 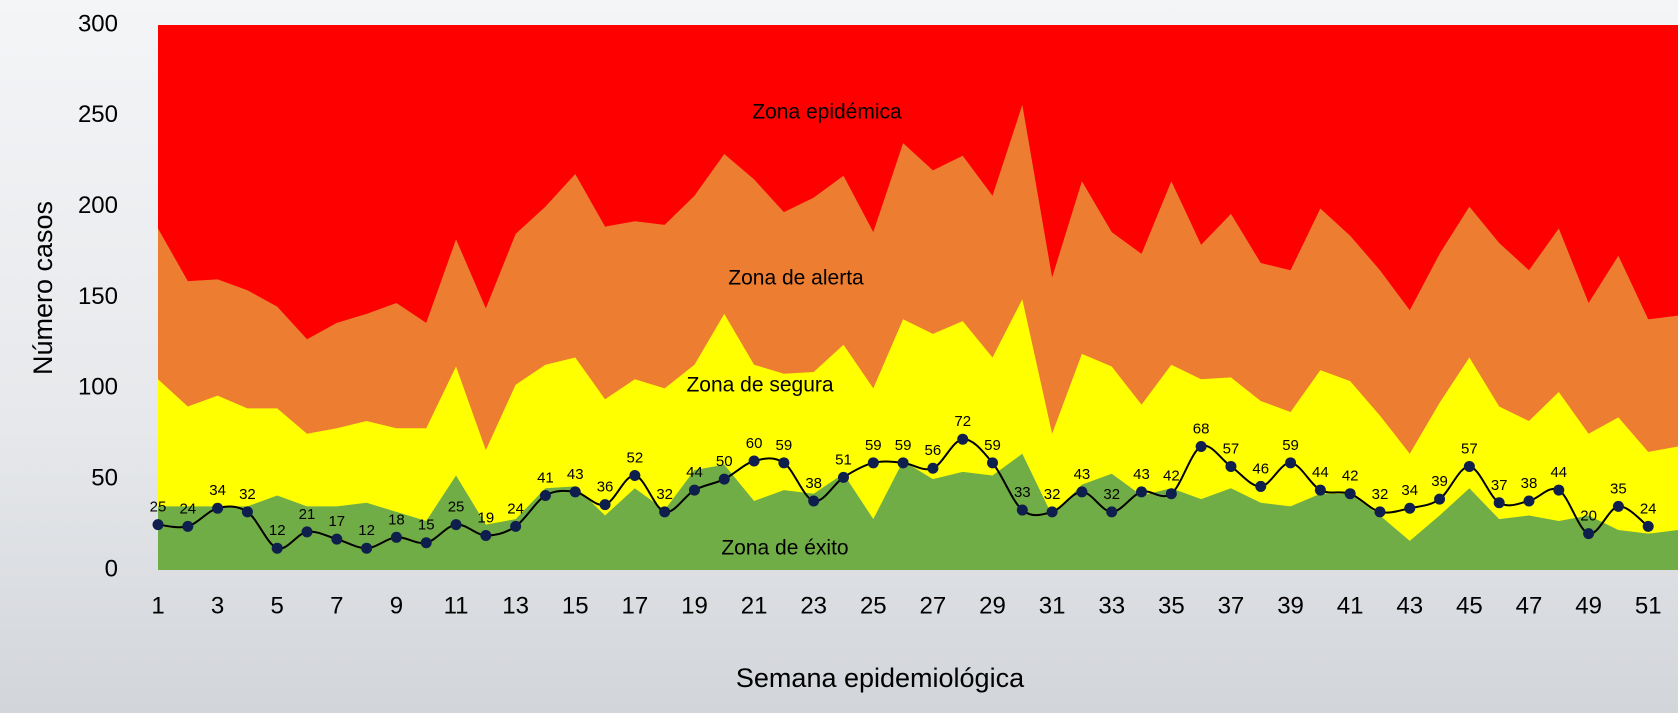 What do you see at coordinates (98, 387) in the screenshot?
I see `y-tick-label: 100` at bounding box center [98, 387].